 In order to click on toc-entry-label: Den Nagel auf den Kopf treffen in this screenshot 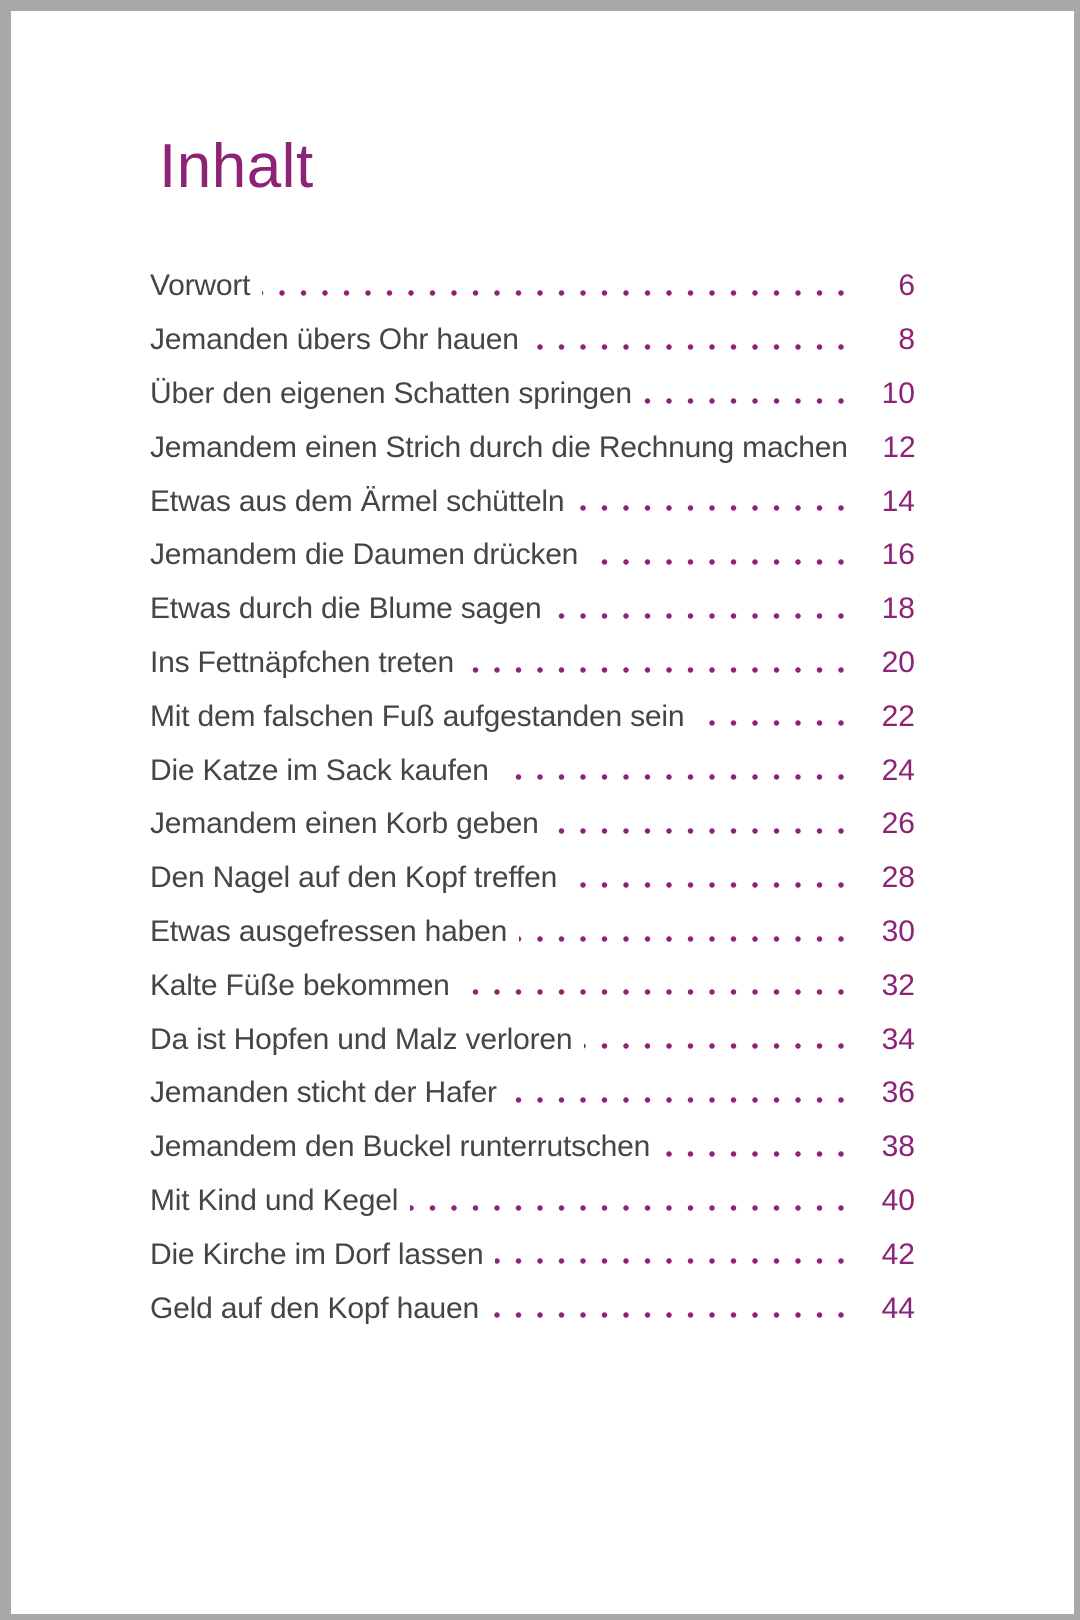, I will do `click(360, 878)`.